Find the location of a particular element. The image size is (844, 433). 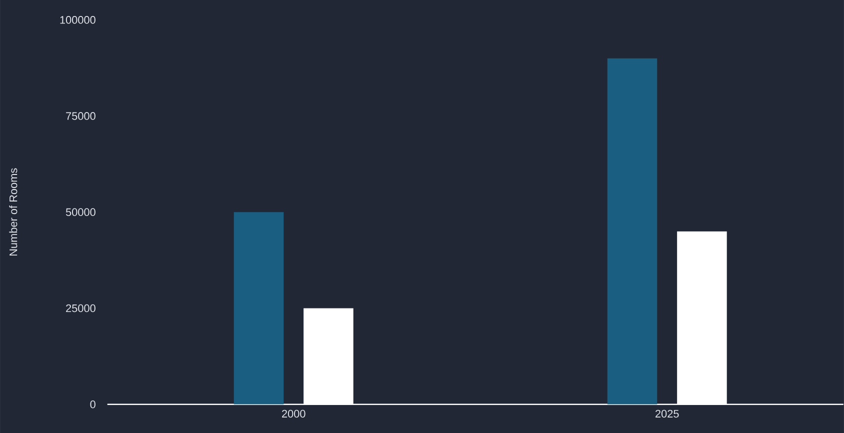

y-tick-label: 75000 is located at coordinates (81, 116).